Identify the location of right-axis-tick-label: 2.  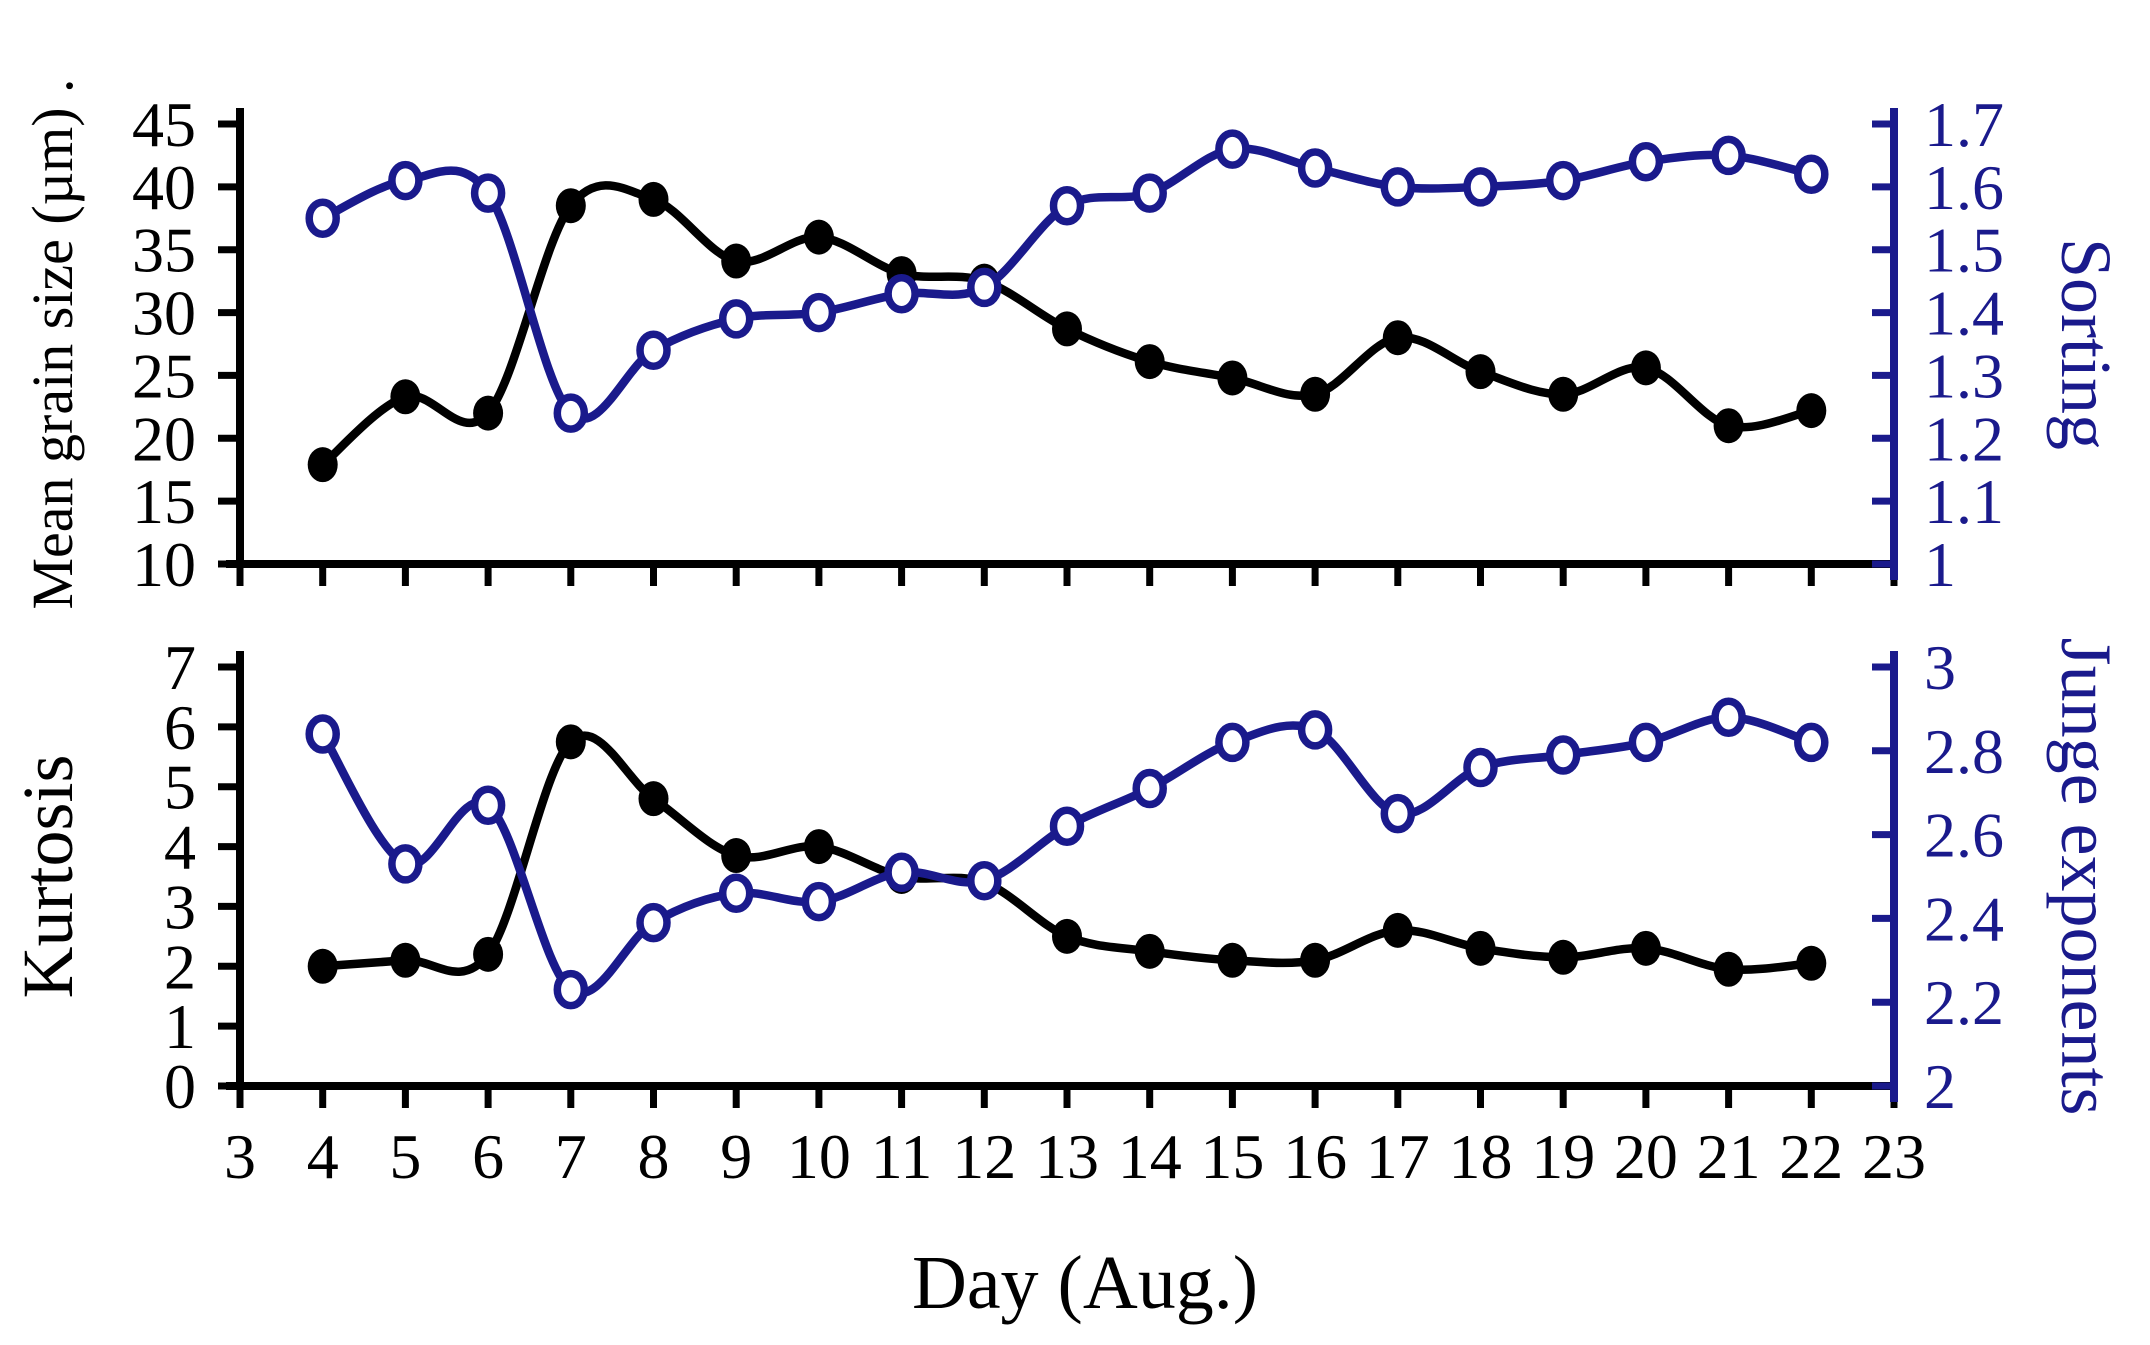
(1940, 1086).